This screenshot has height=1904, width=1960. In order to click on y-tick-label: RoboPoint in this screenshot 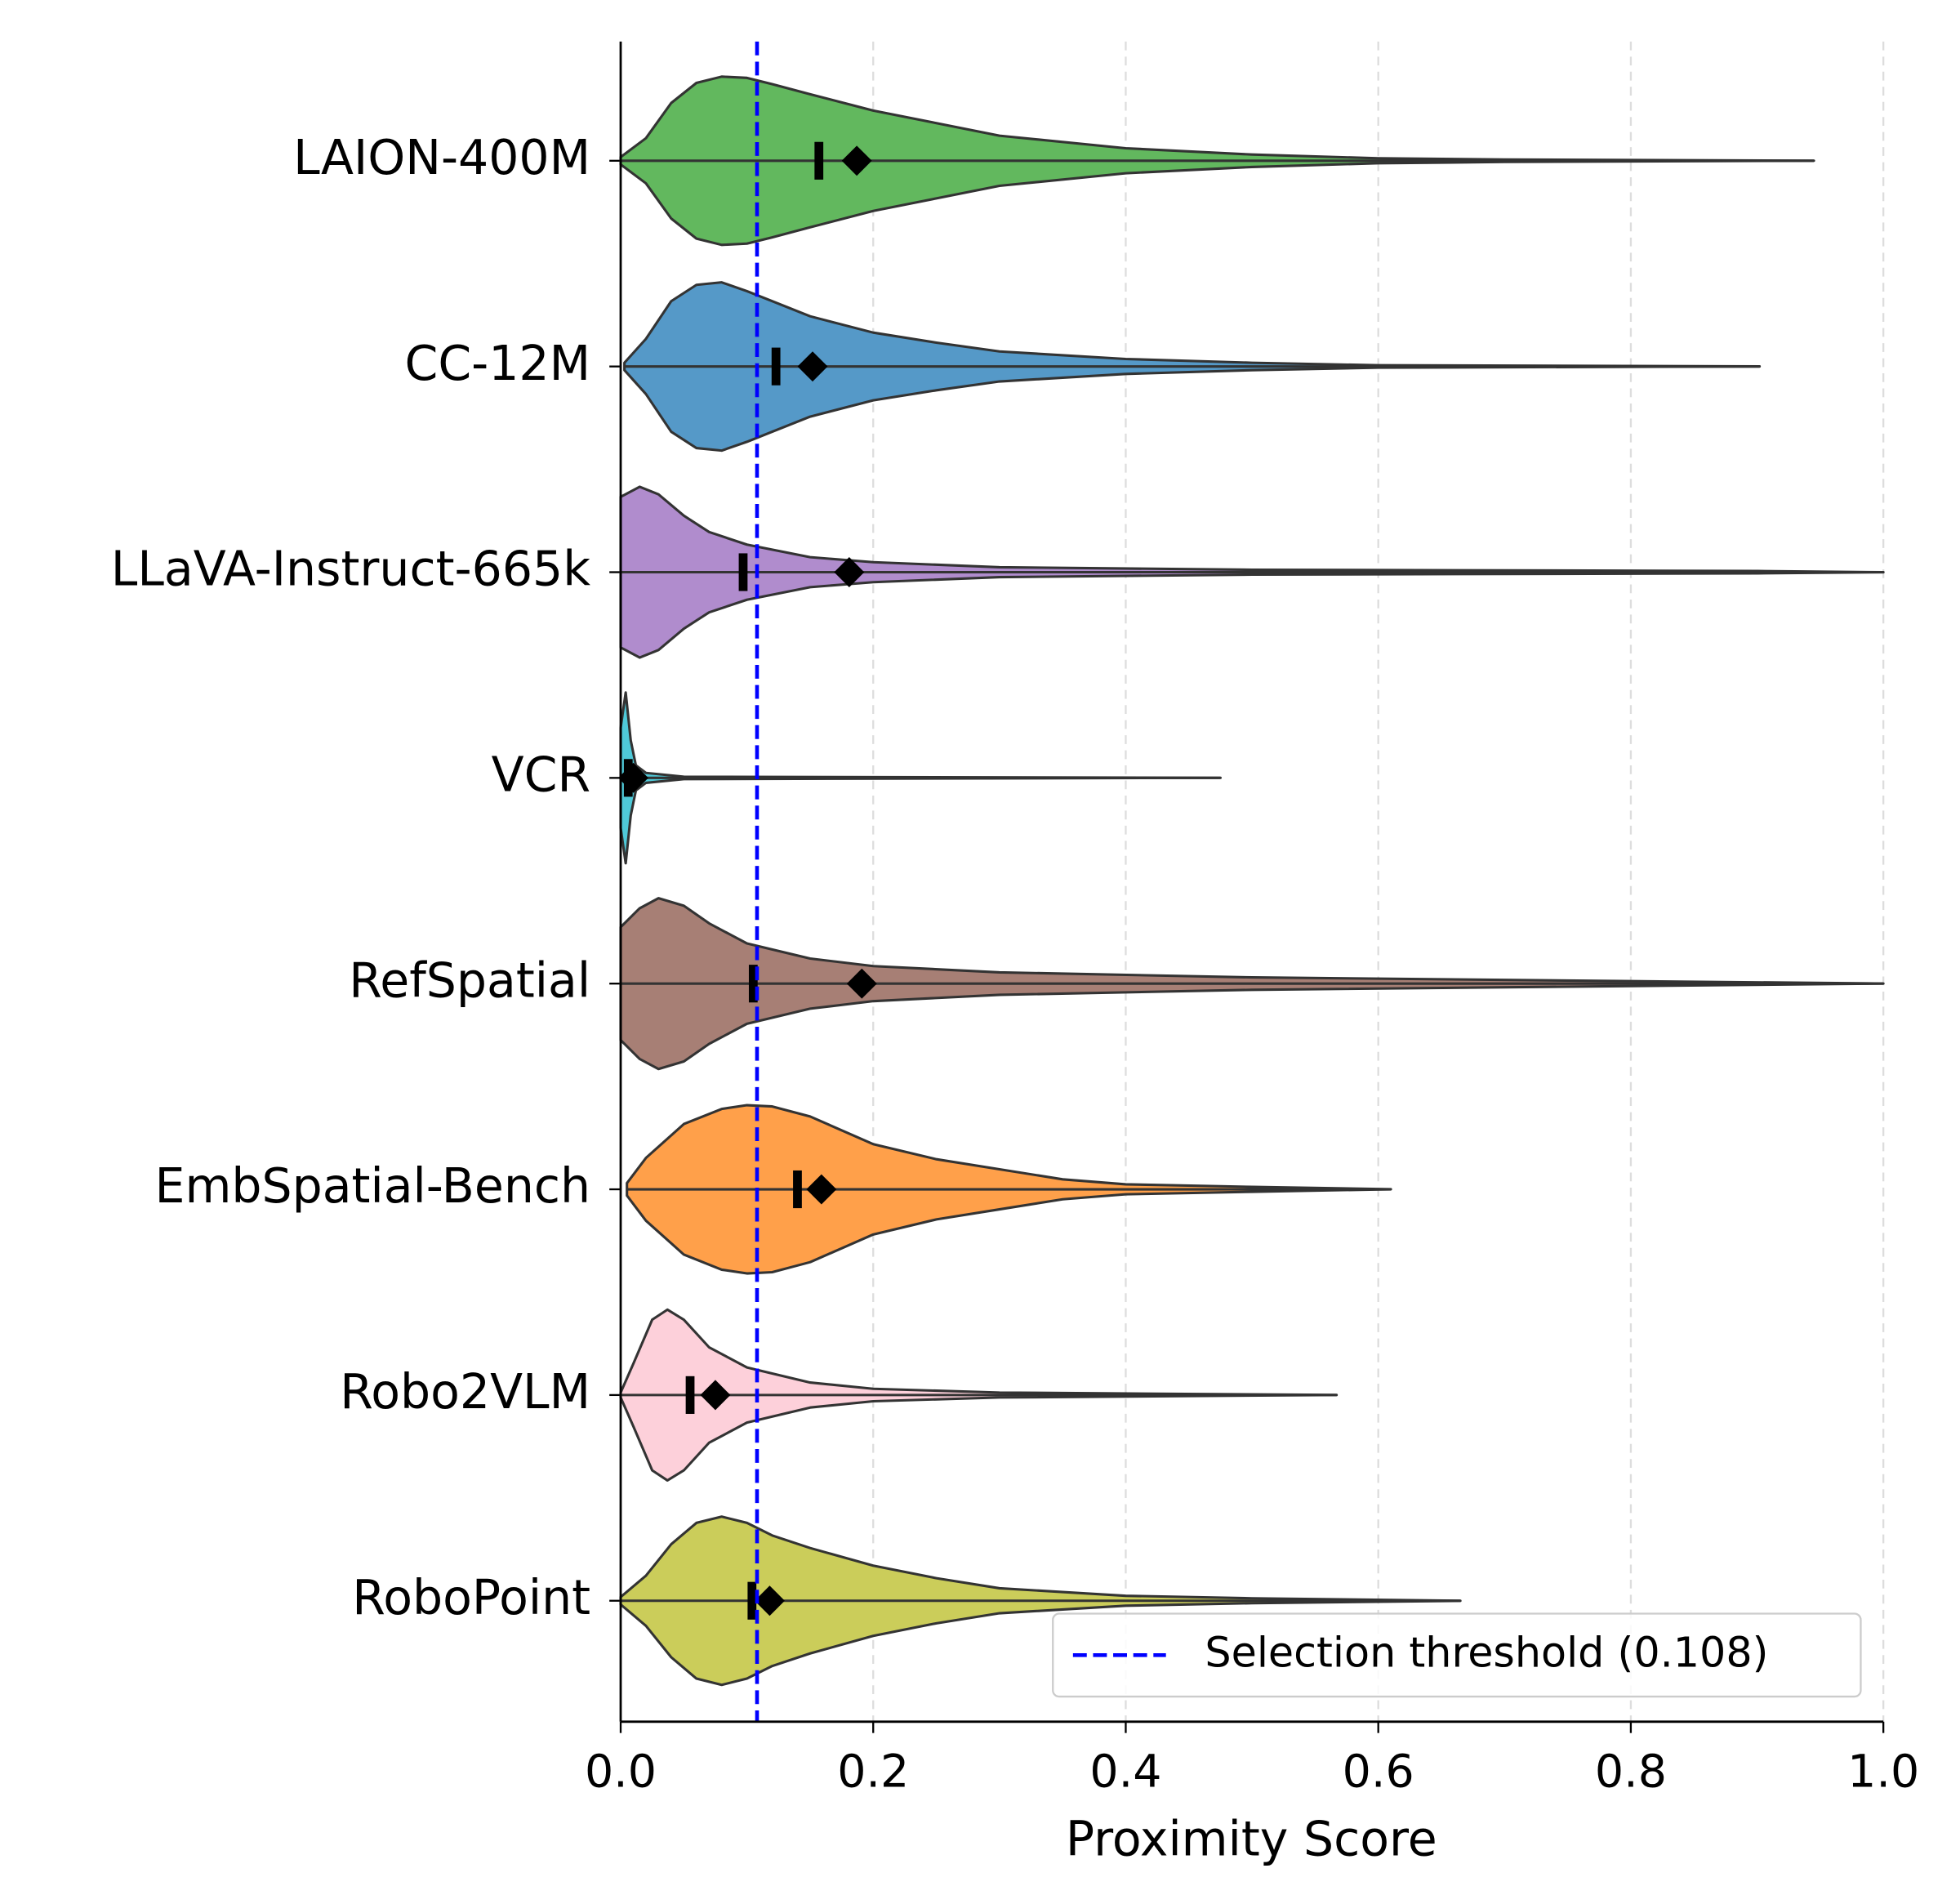, I will do `click(471, 1598)`.